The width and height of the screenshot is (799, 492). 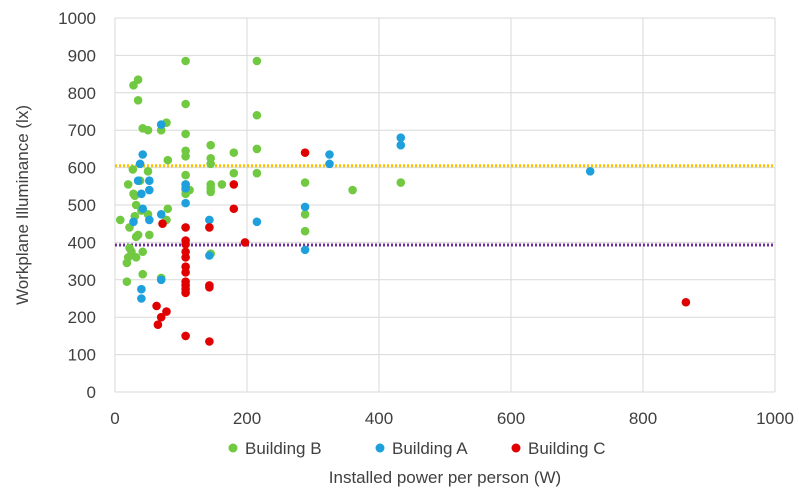 What do you see at coordinates (82, 168) in the screenshot?
I see `y-tick-label: 600` at bounding box center [82, 168].